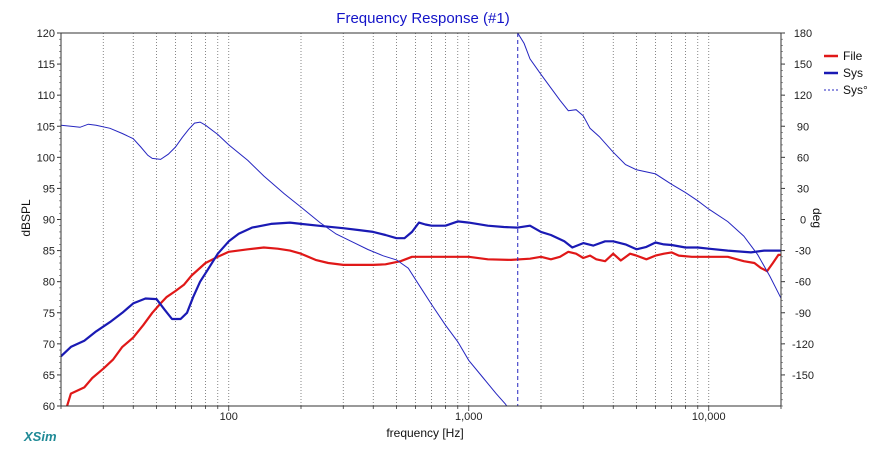 The width and height of the screenshot is (893, 456). I want to click on chart-title: Frequency Response (#1), so click(422, 18).